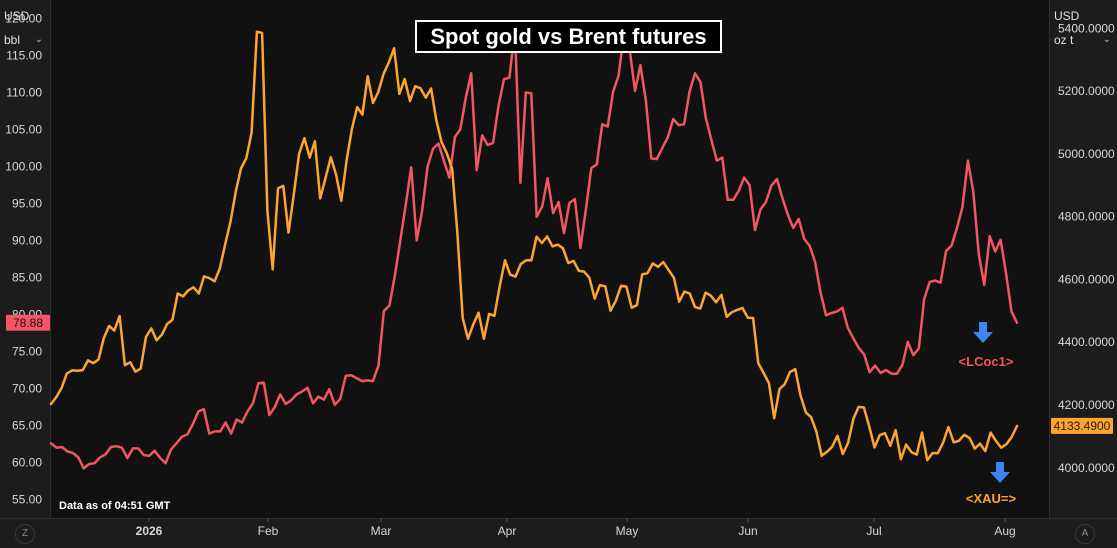 The width and height of the screenshot is (1117, 548). Describe the element at coordinates (24, 40) in the screenshot. I see `left-unit-select: bbl ⌄` at that location.